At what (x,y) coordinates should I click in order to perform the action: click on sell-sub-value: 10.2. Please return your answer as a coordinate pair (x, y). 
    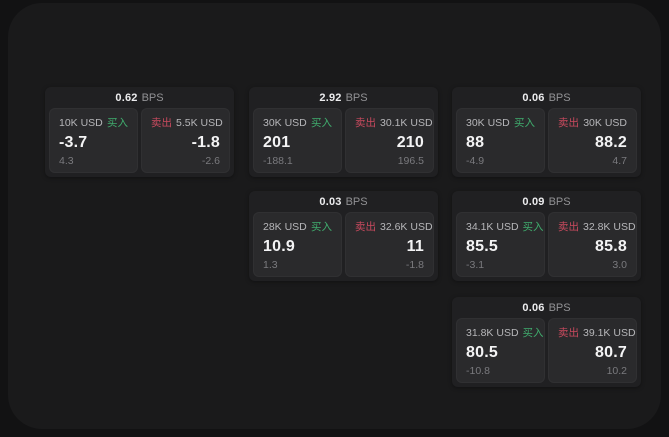
    Looking at the image, I should click on (616, 371).